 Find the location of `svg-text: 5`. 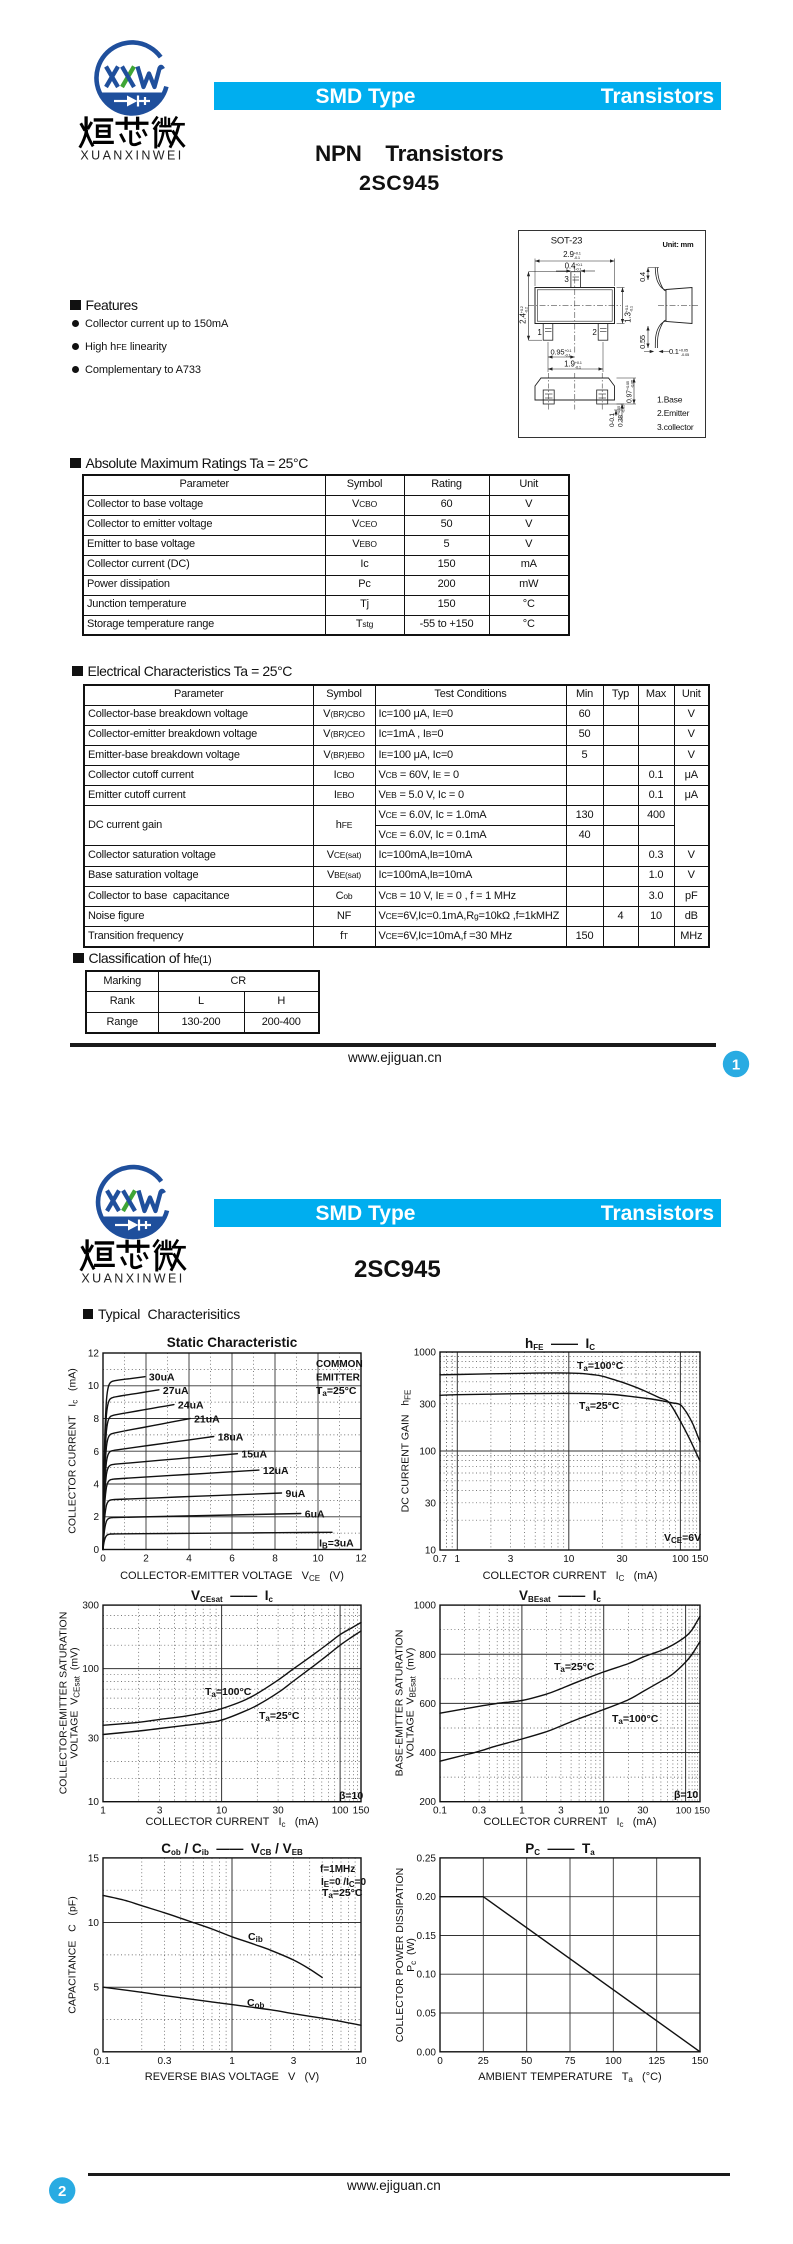

svg-text: 5 is located at coordinates (96, 1988).